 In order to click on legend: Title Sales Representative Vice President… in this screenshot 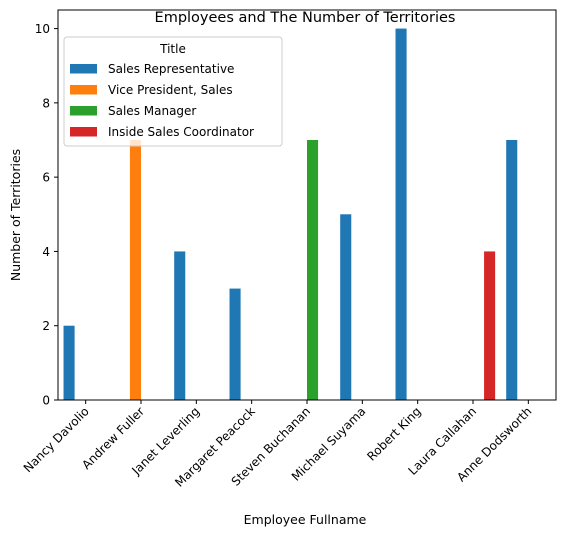, I will do `click(173, 91)`.